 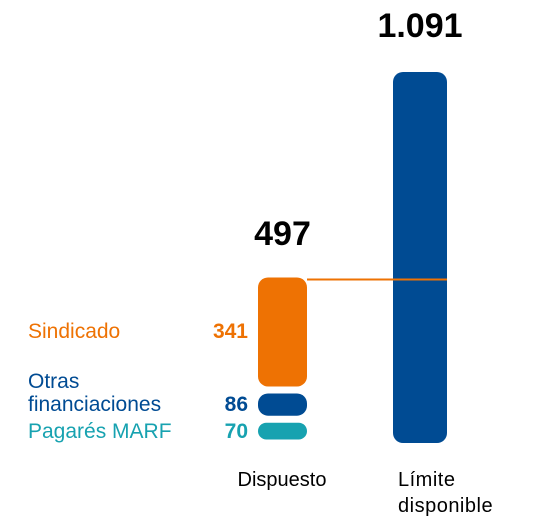 I want to click on value-label: 86, so click(x=236, y=405).